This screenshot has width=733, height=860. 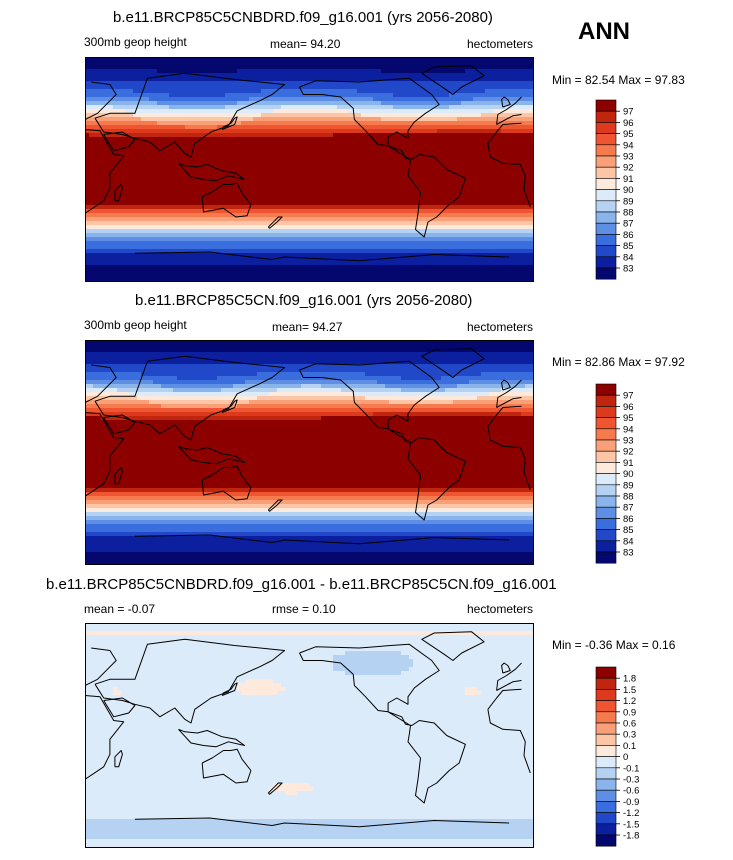 What do you see at coordinates (628, 235) in the screenshot?
I see `colorbar-label: 86` at bounding box center [628, 235].